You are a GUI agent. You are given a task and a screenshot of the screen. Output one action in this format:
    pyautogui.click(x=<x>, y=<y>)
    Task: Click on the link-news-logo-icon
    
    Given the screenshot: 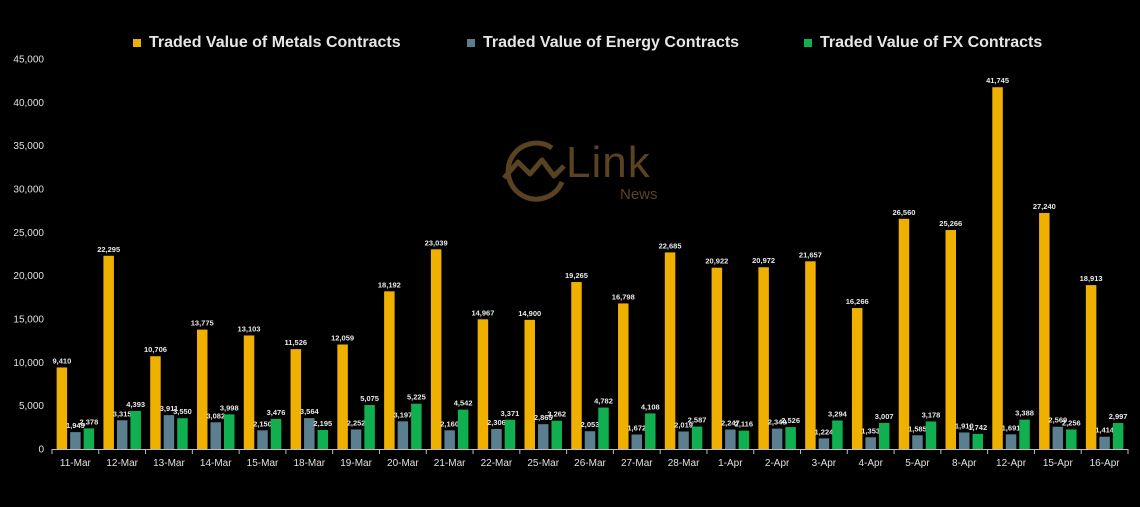 What is the action you would take?
    pyautogui.click(x=534, y=171)
    